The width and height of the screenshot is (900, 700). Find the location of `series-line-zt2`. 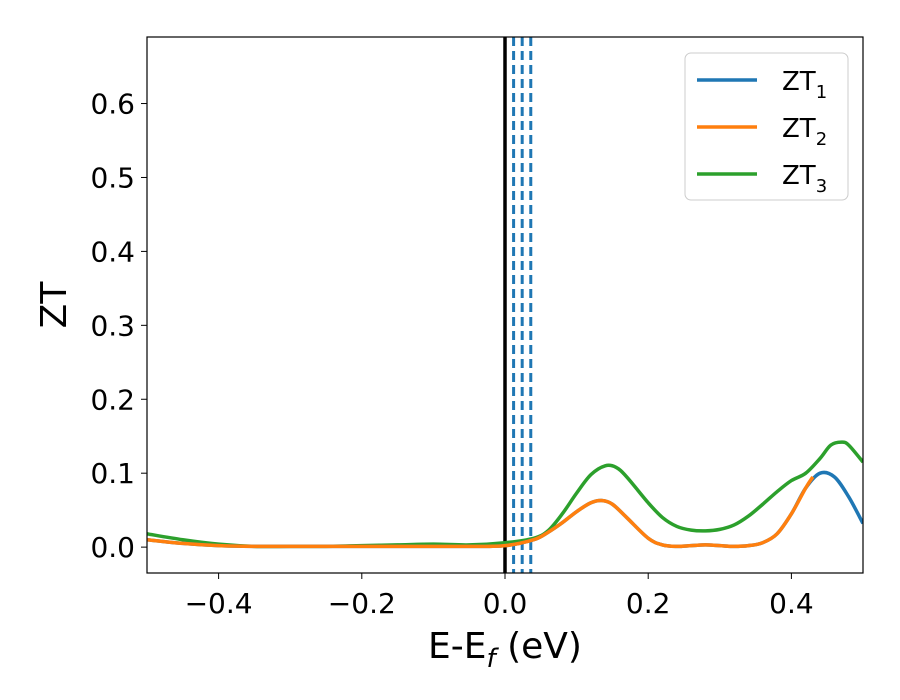

series-line-zt2 is located at coordinates (481, 512).